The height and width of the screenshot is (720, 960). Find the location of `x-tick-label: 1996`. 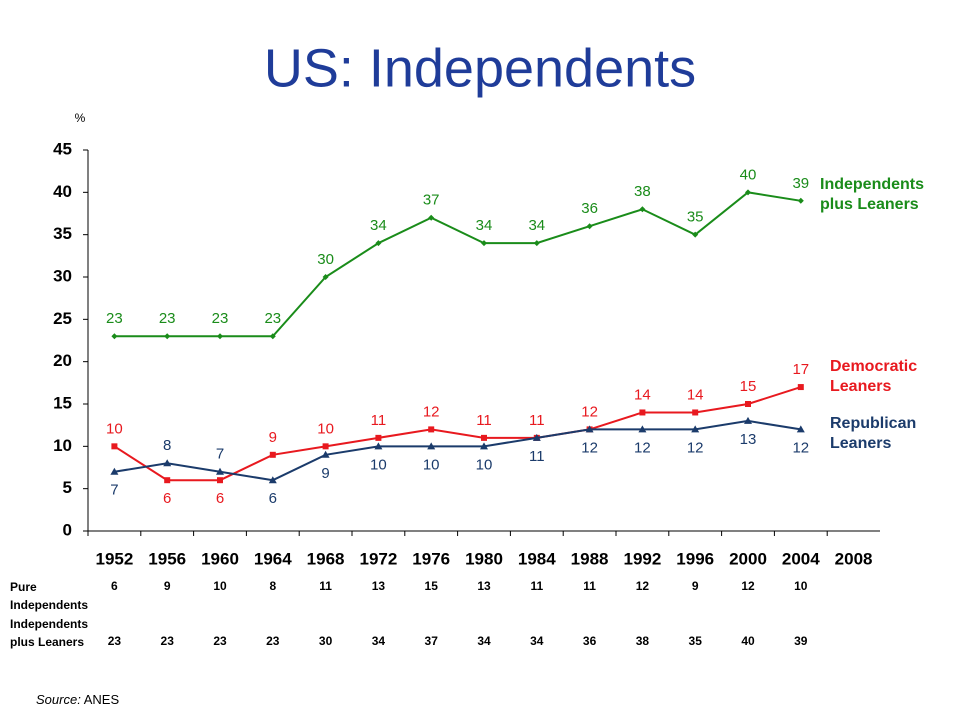

x-tick-label: 1996 is located at coordinates (695, 558).